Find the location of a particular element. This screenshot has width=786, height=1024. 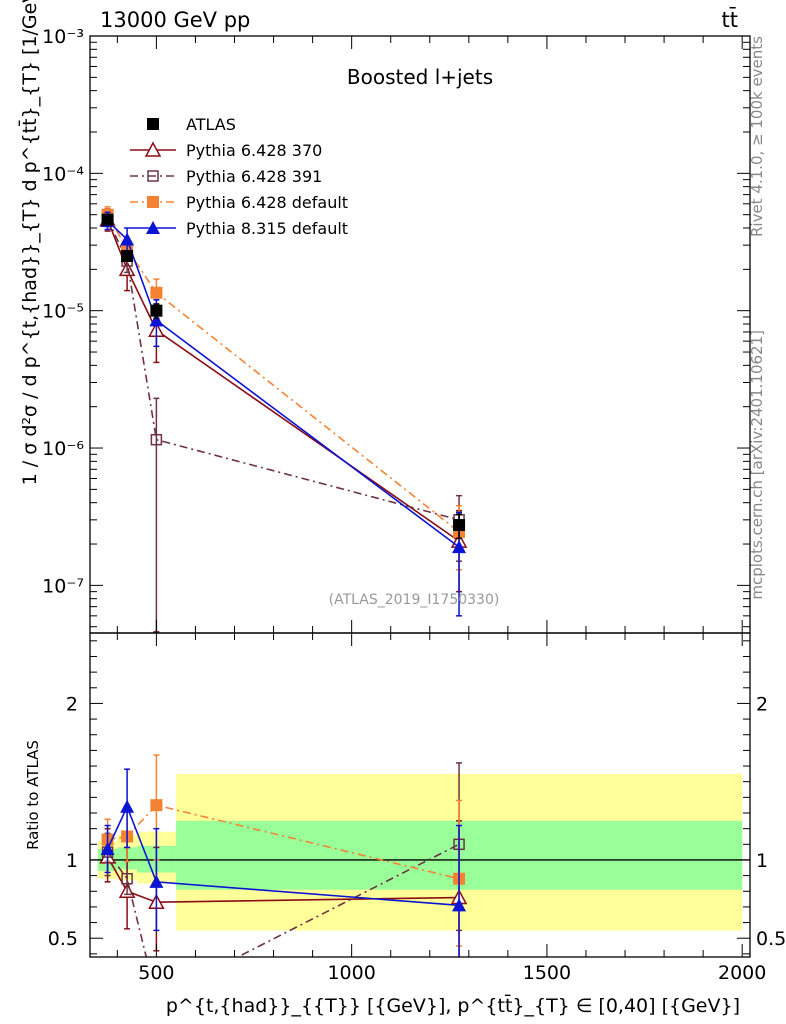

y-tick-label: 10⁻³ is located at coordinates (63, 37).